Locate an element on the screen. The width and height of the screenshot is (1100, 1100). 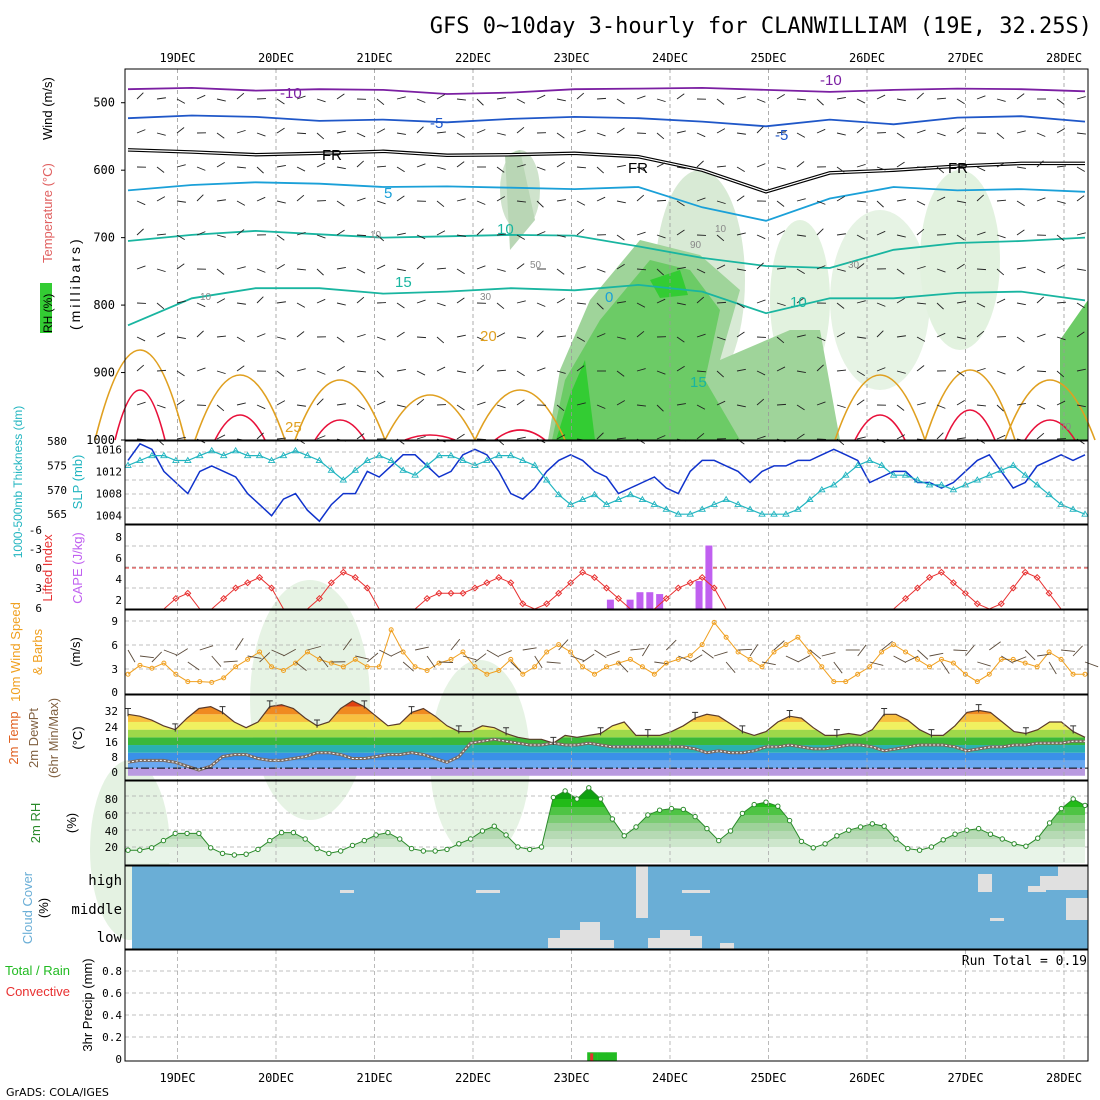
precip-convective-bar is located at coordinates (592, 1057).